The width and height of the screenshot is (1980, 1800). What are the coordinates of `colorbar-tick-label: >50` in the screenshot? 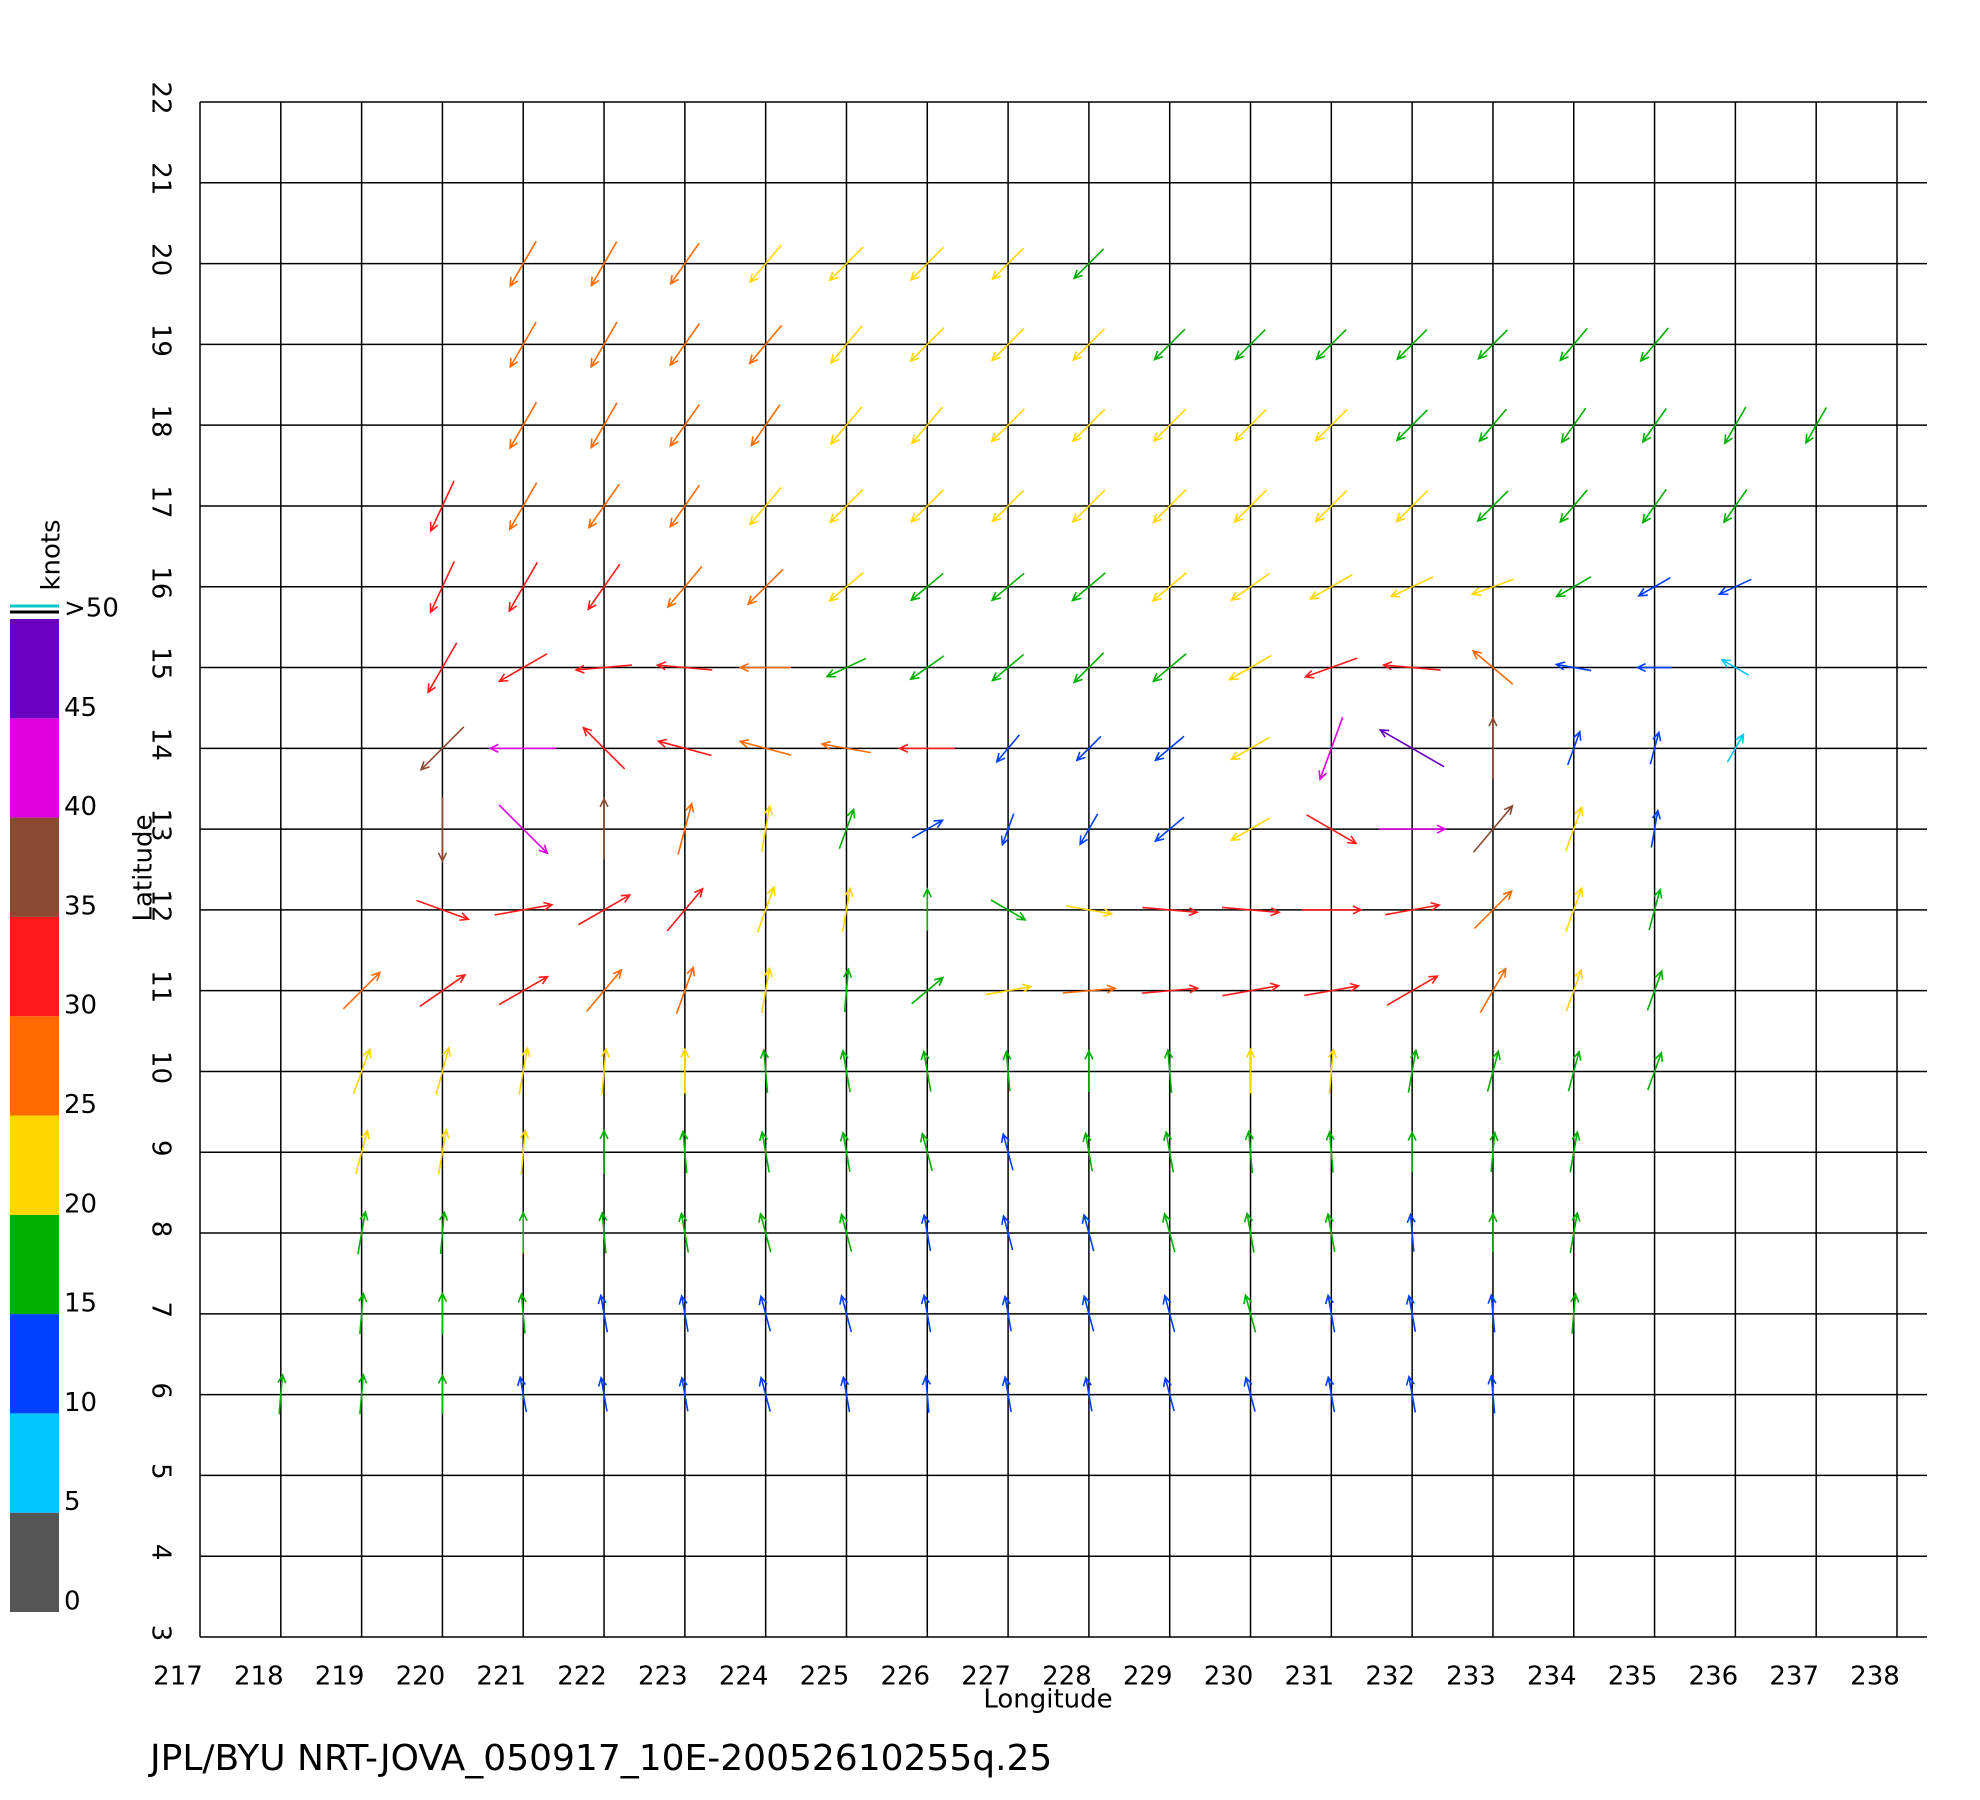 It's located at (91, 609).